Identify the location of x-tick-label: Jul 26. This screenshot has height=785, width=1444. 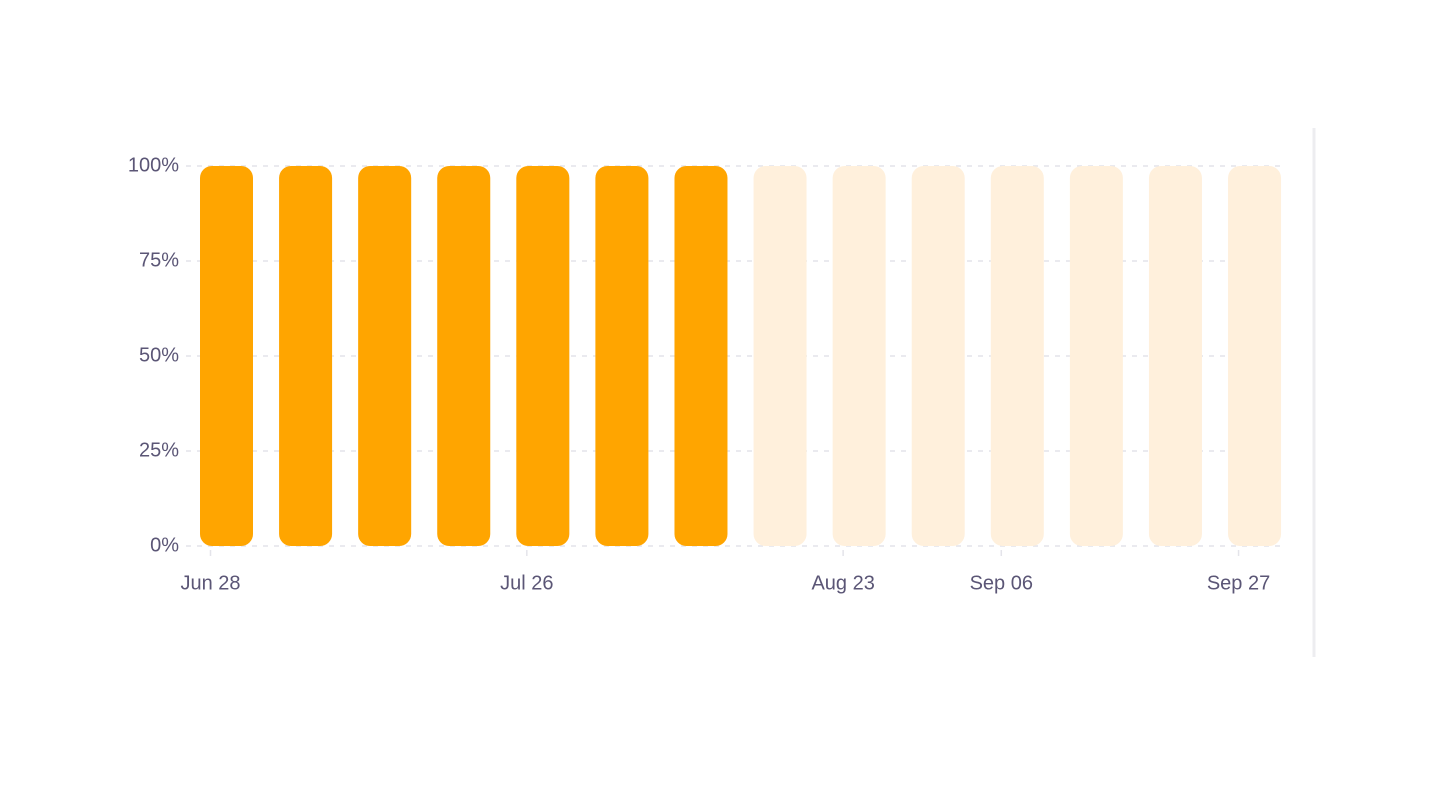
(526, 583).